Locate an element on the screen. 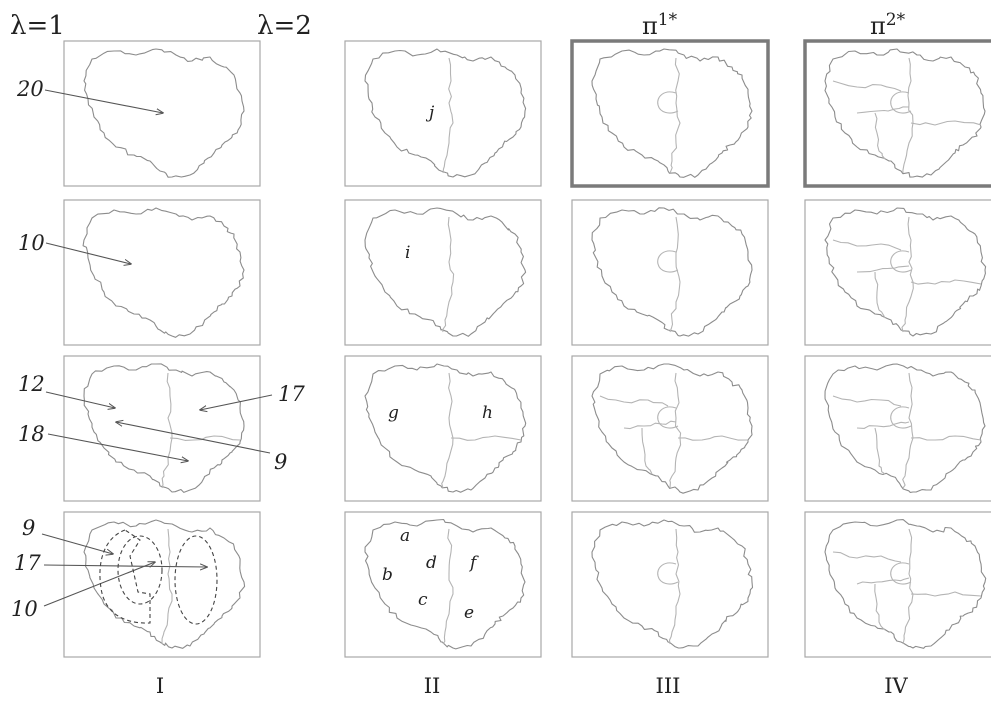  column-label-3: III is located at coordinates (668, 686).